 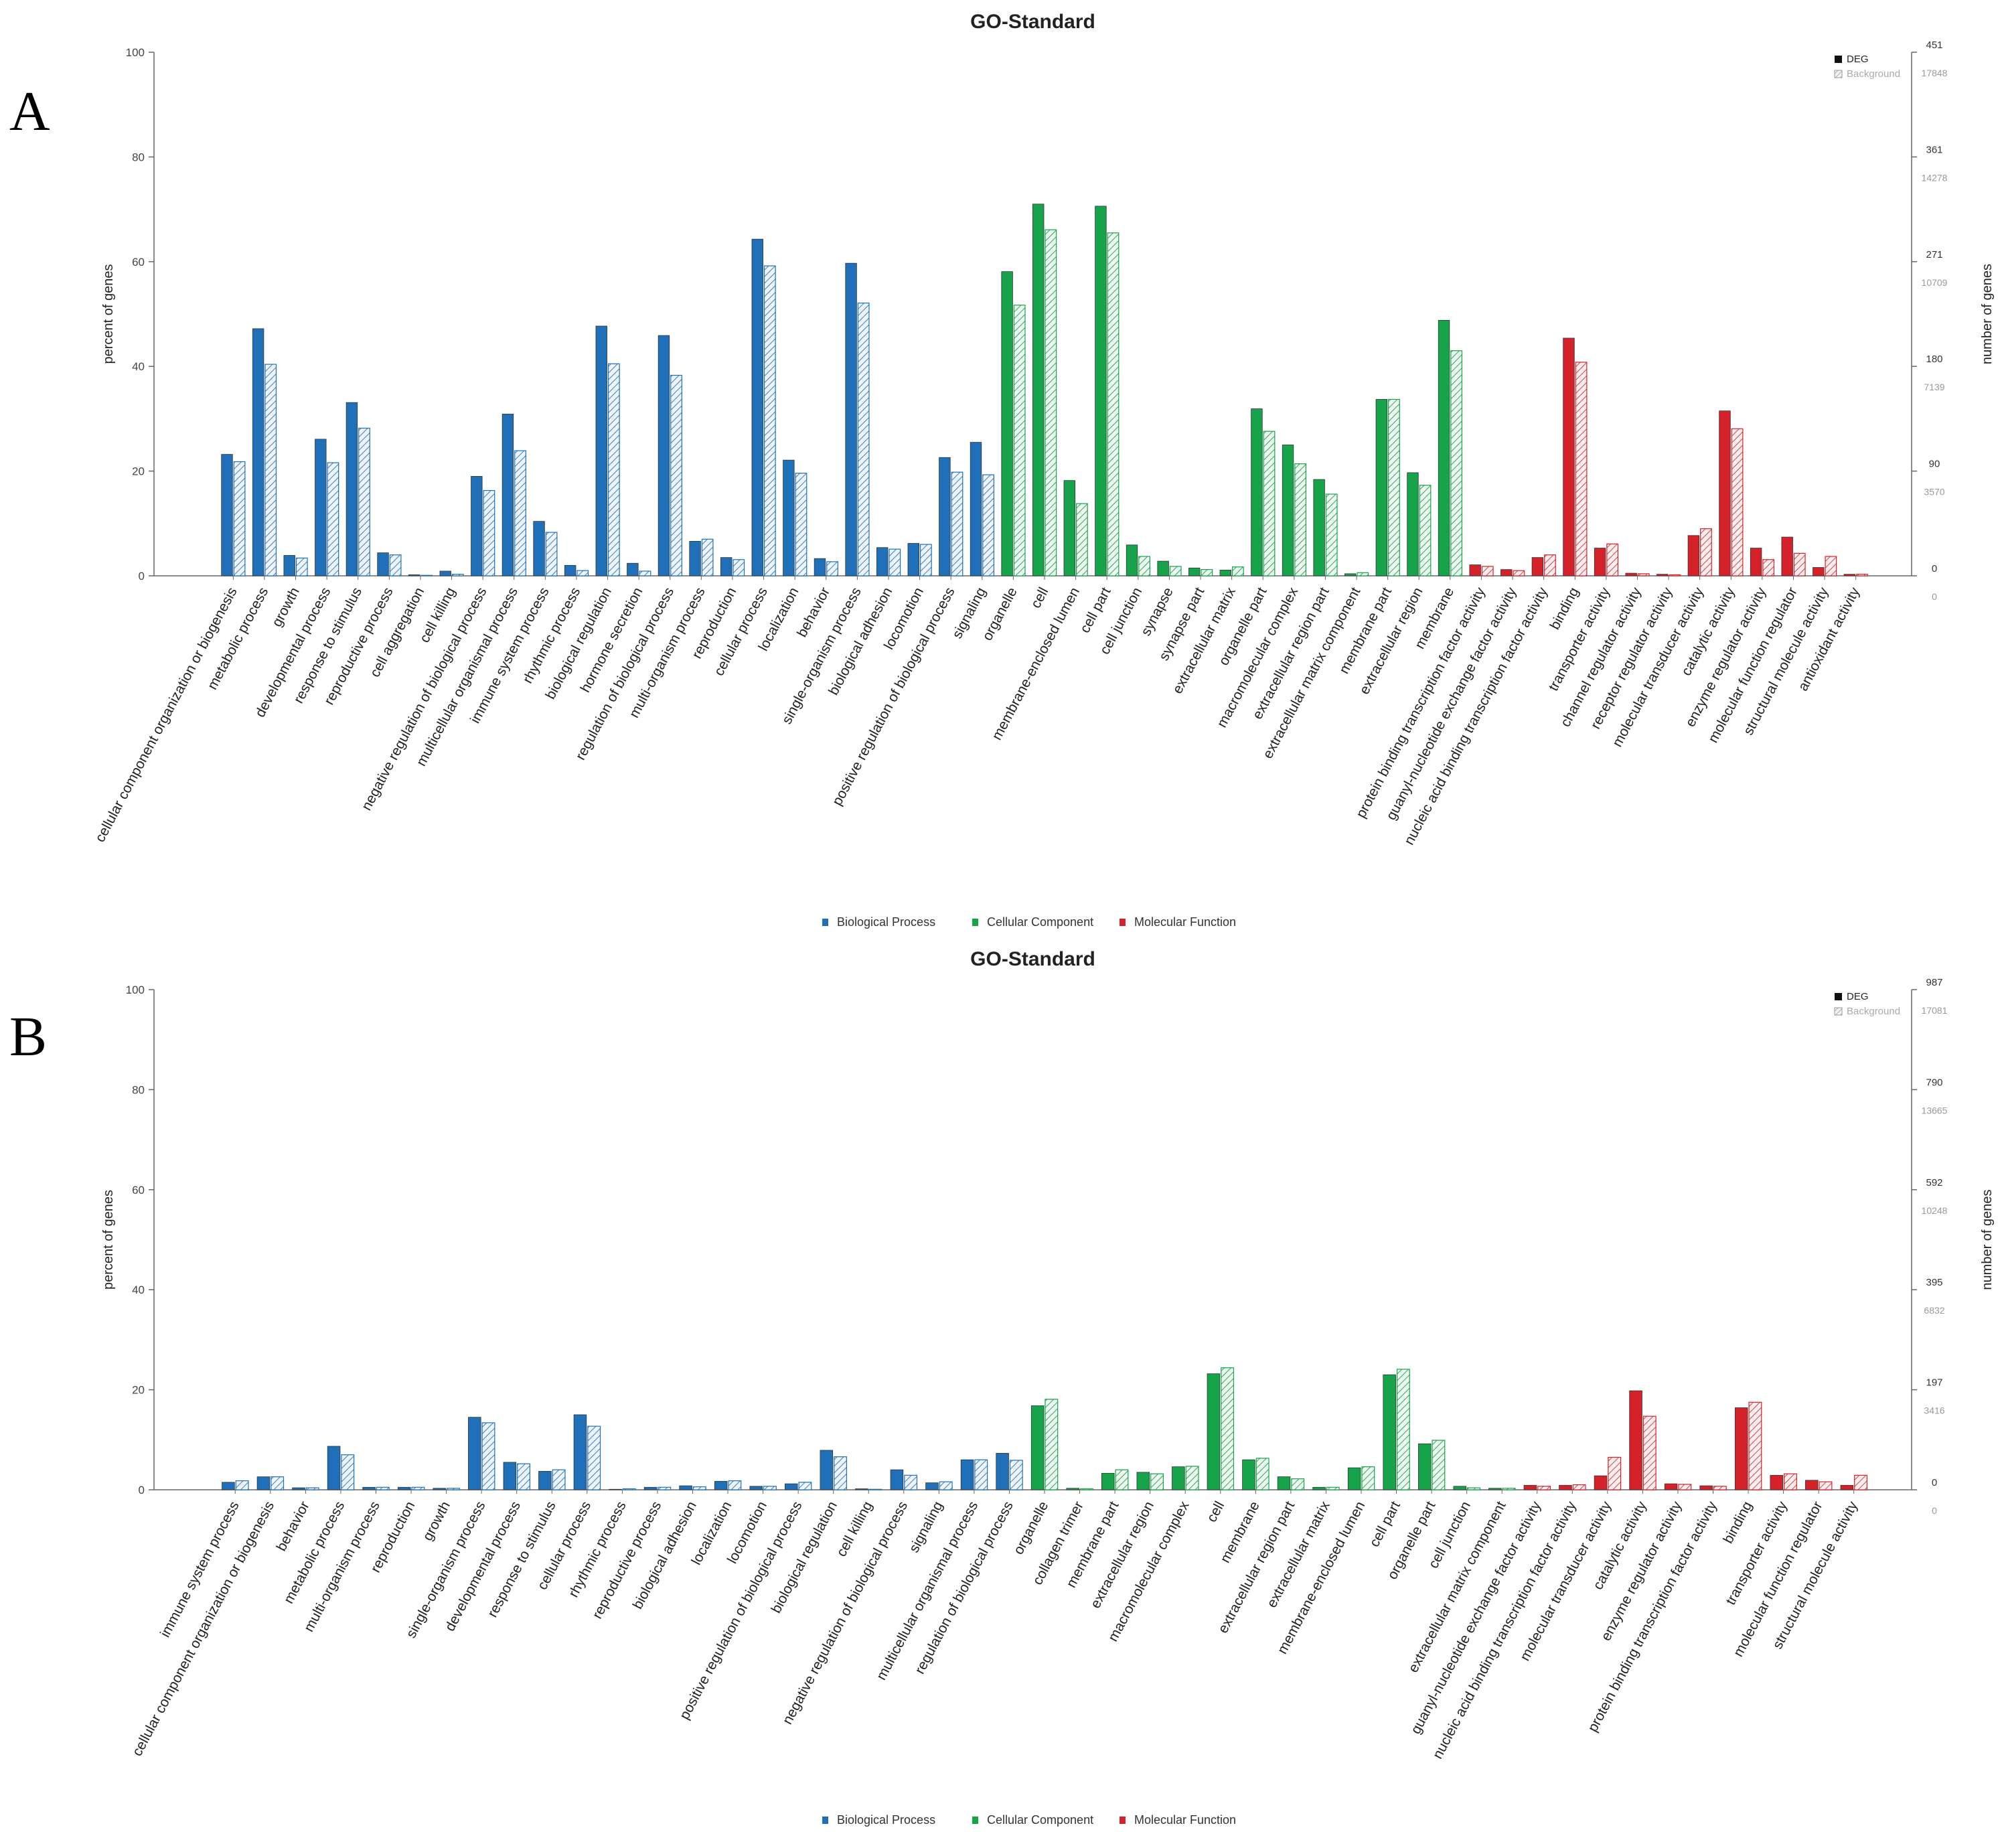 What do you see at coordinates (665, 1555) in the screenshot?
I see `x-tick-label: biological adhesion` at bounding box center [665, 1555].